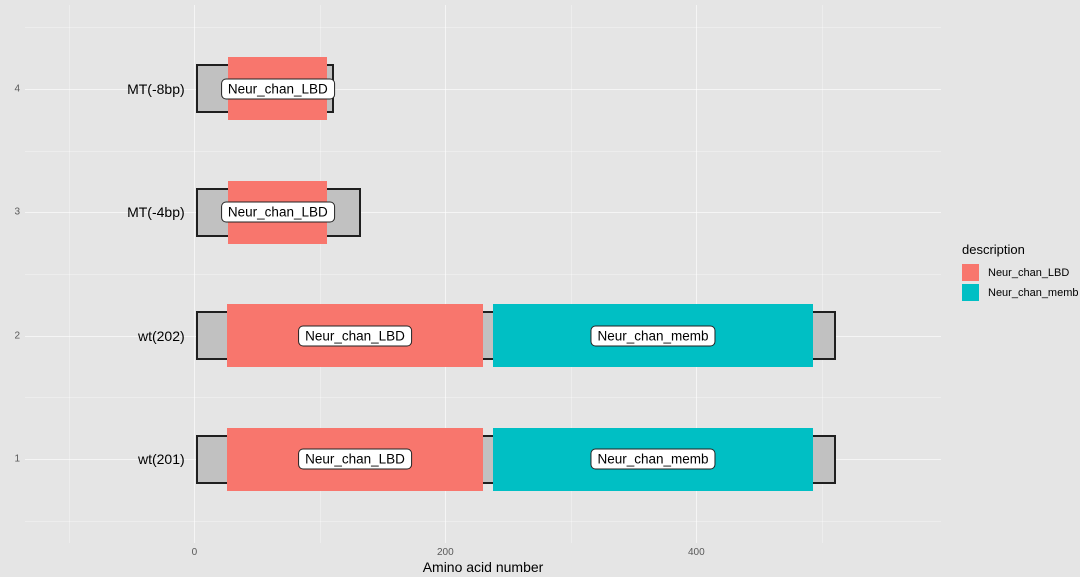 This screenshot has width=1080, height=577. I want to click on x-tick-label: 400, so click(696, 552).